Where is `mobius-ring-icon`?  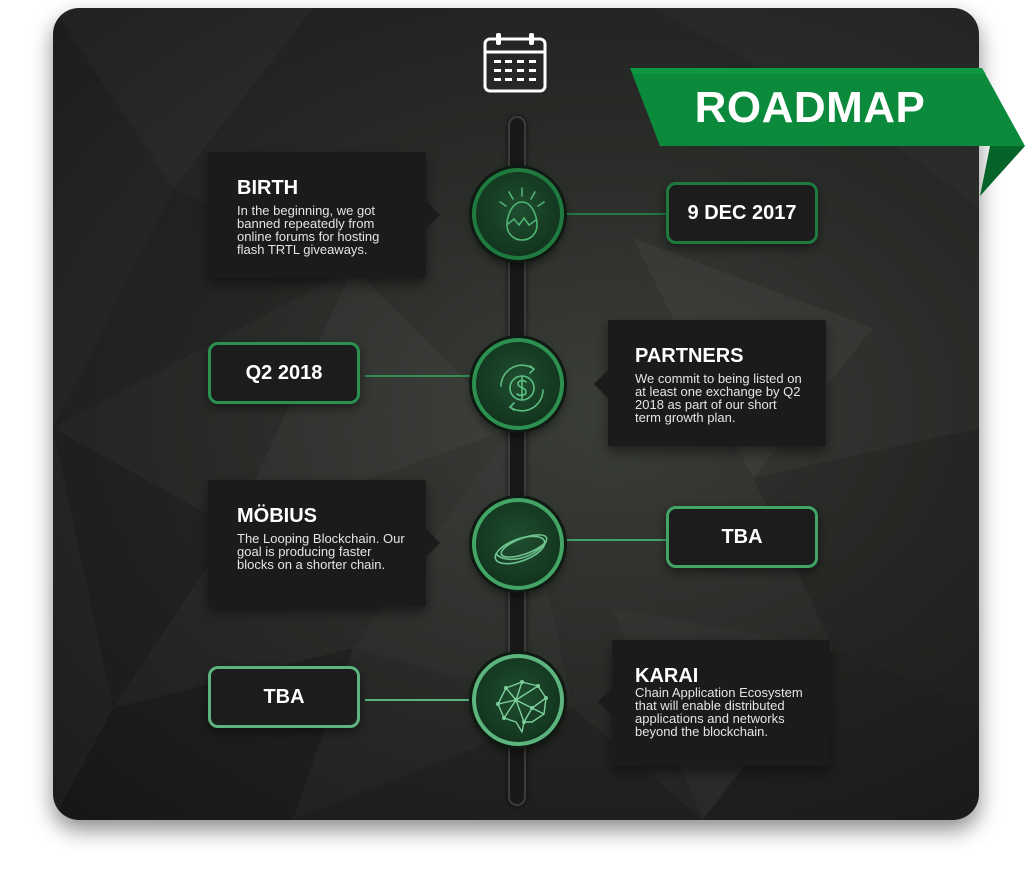 mobius-ring-icon is located at coordinates (521, 549).